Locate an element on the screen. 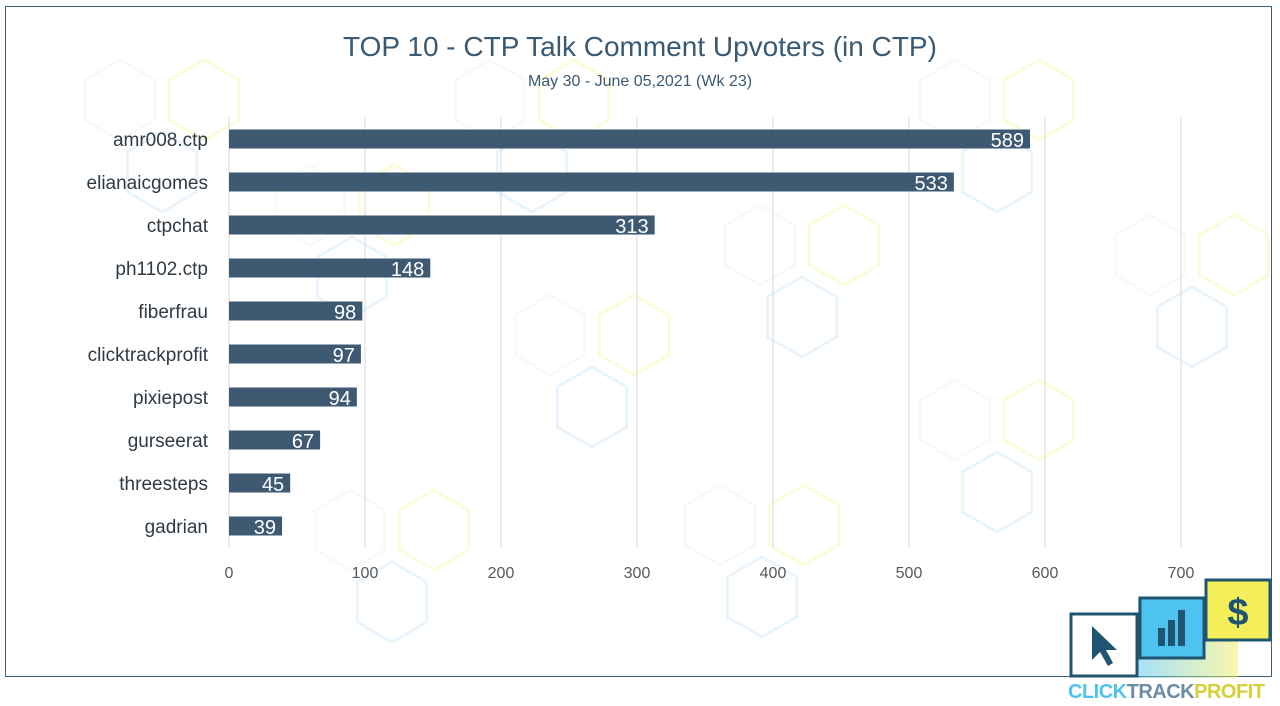 Image resolution: width=1280 pixels, height=706 pixels. category-label: fiberfrau is located at coordinates (173, 312).